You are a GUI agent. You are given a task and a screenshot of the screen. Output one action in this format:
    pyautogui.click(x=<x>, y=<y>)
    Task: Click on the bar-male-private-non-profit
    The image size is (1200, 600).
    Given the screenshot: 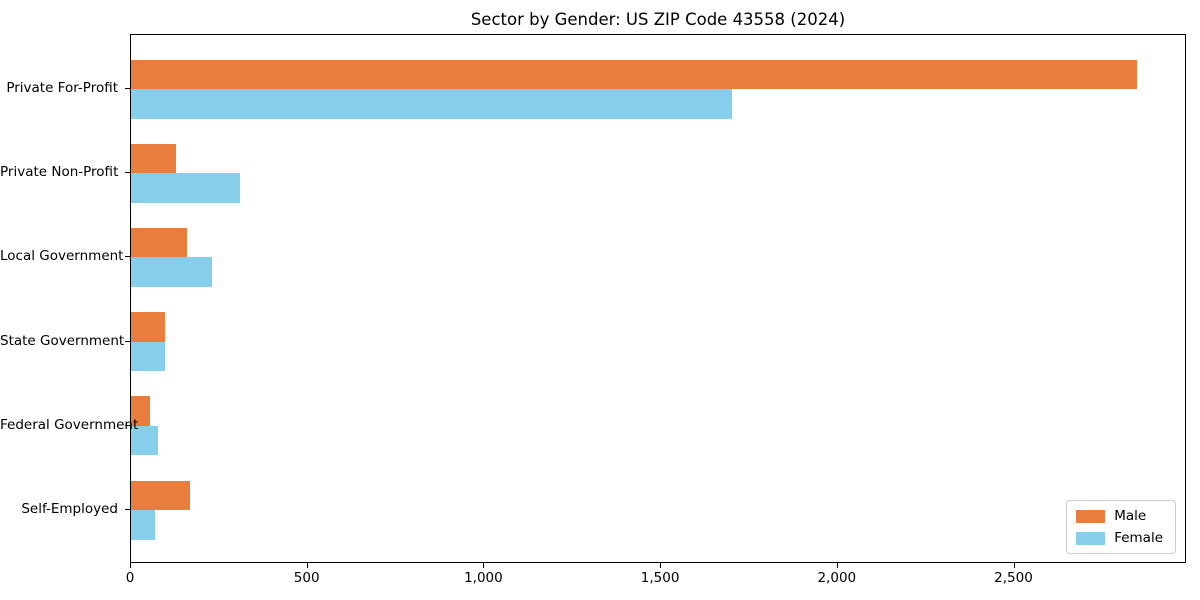 What is the action you would take?
    pyautogui.click(x=154, y=158)
    